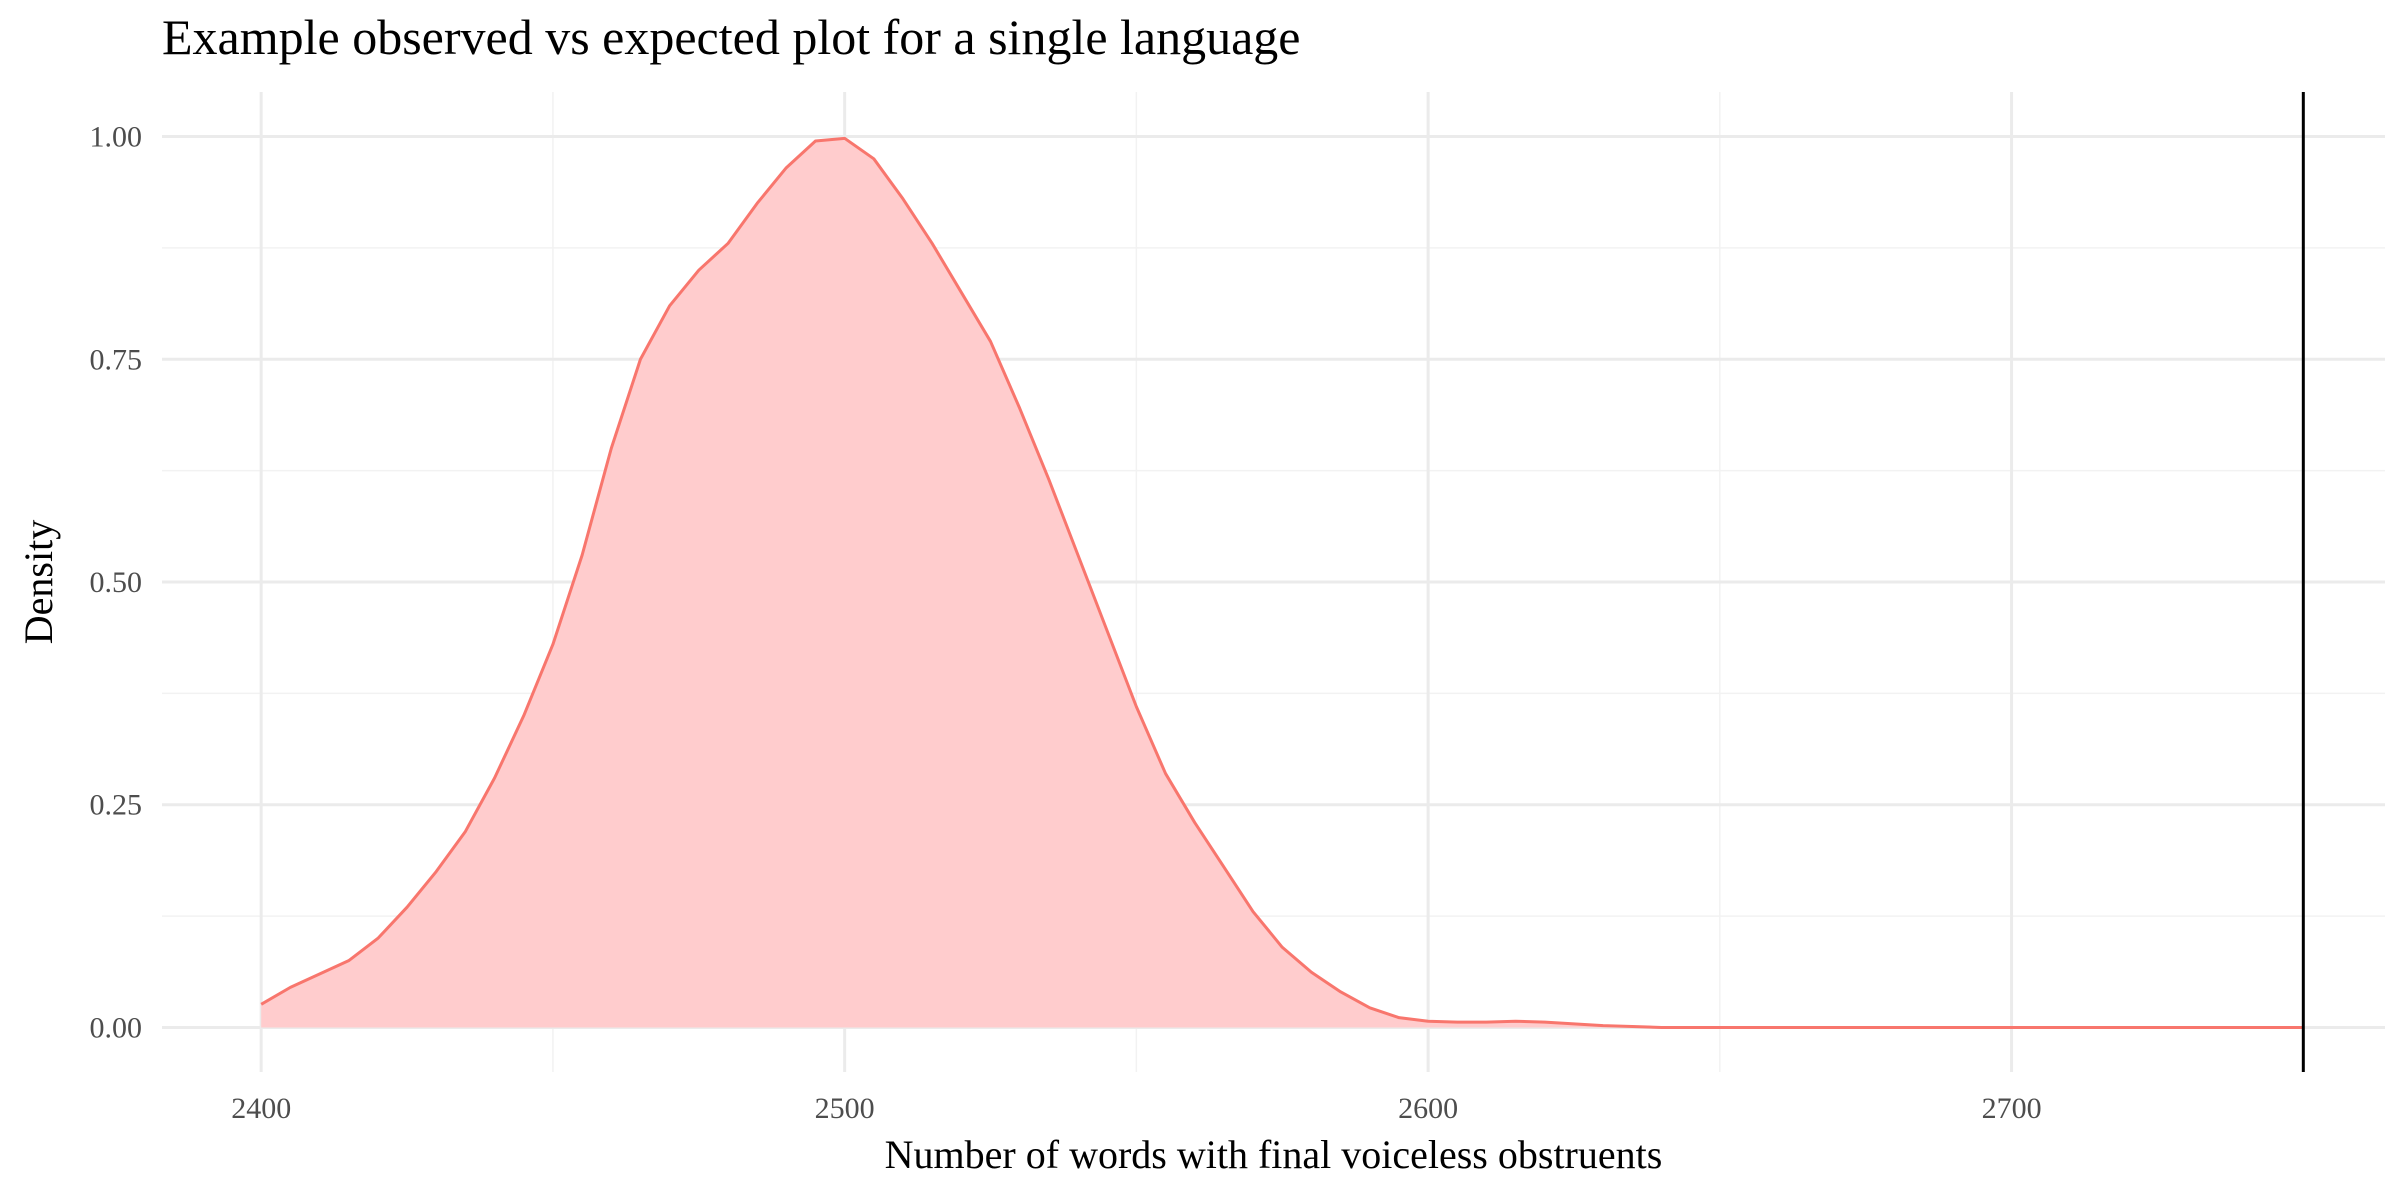 Image resolution: width=2400 pixels, height=1200 pixels. I want to click on y-axis-ticks: 0.00 0.25 0.50 0.75 1.00, so click(116, 583).